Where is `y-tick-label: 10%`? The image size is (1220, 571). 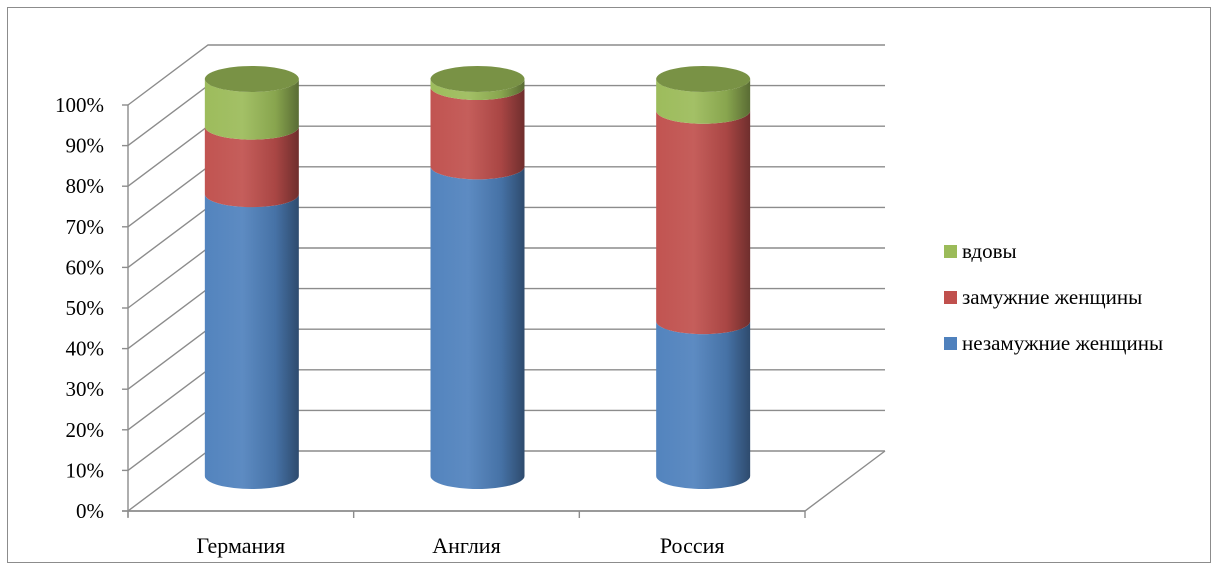 y-tick-label: 10% is located at coordinates (85, 470).